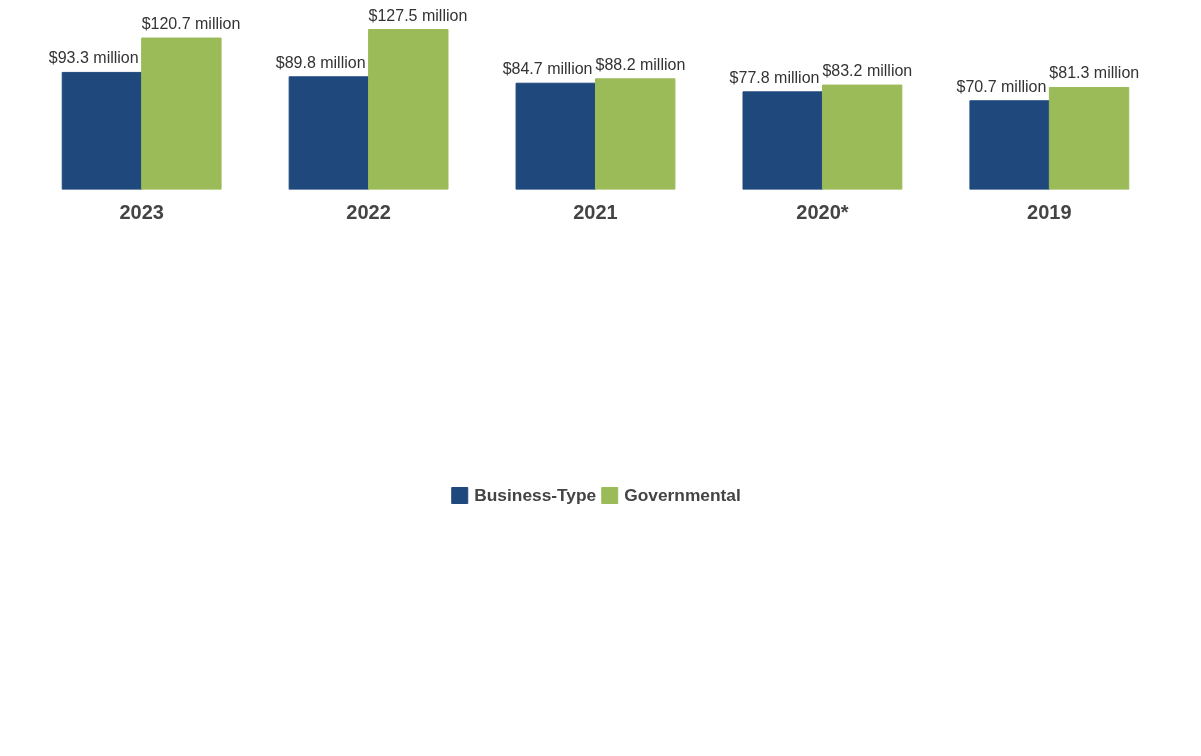 The width and height of the screenshot is (1201, 756). What do you see at coordinates (535, 495) in the screenshot?
I see `legend-label: Business-Type` at bounding box center [535, 495].